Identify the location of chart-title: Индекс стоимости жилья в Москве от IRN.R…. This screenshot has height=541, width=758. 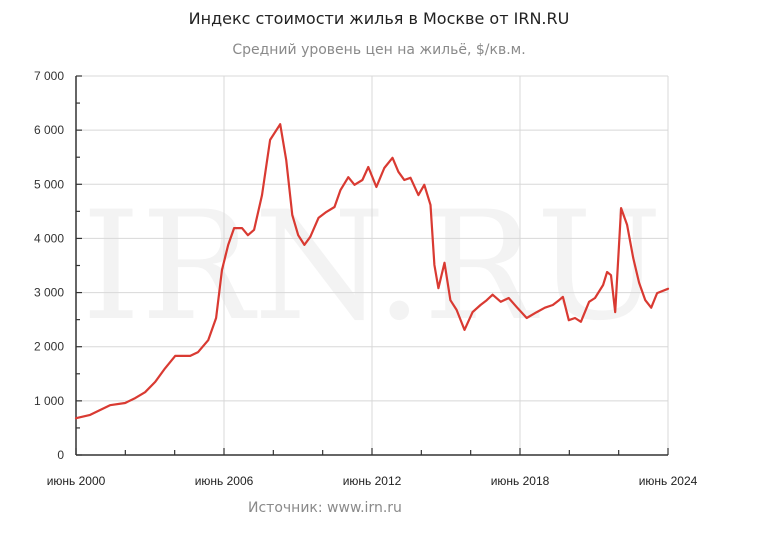
(379, 18).